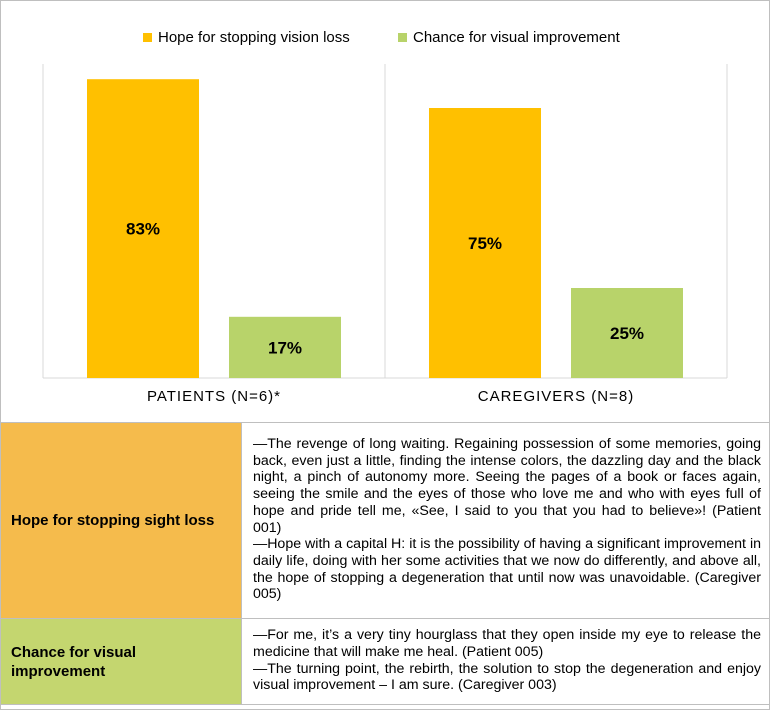 Image resolution: width=770 pixels, height=710 pixels. I want to click on category-label-improvement: Chance for visual improvement, so click(74, 661).